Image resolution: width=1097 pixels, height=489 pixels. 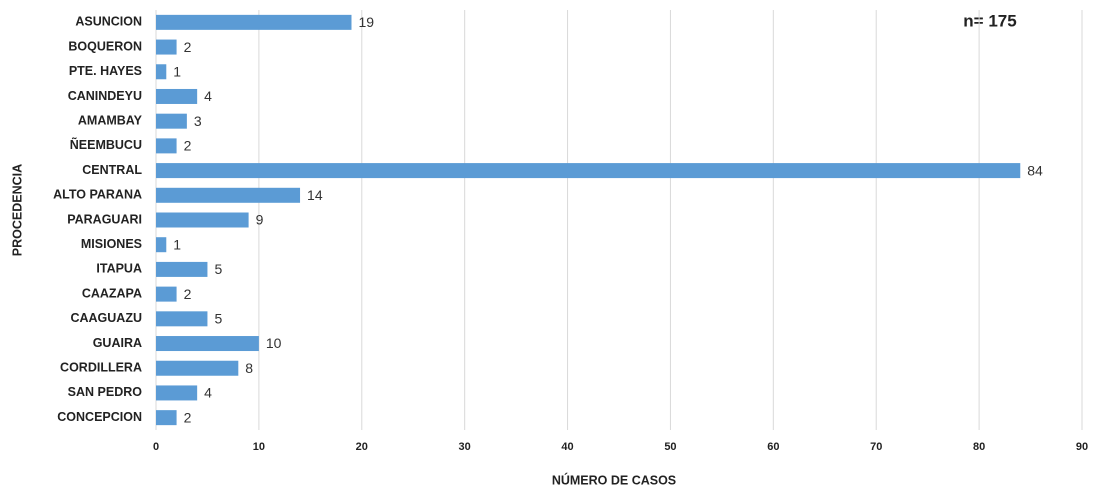 I want to click on x-tick-label: 40, so click(x=567, y=447).